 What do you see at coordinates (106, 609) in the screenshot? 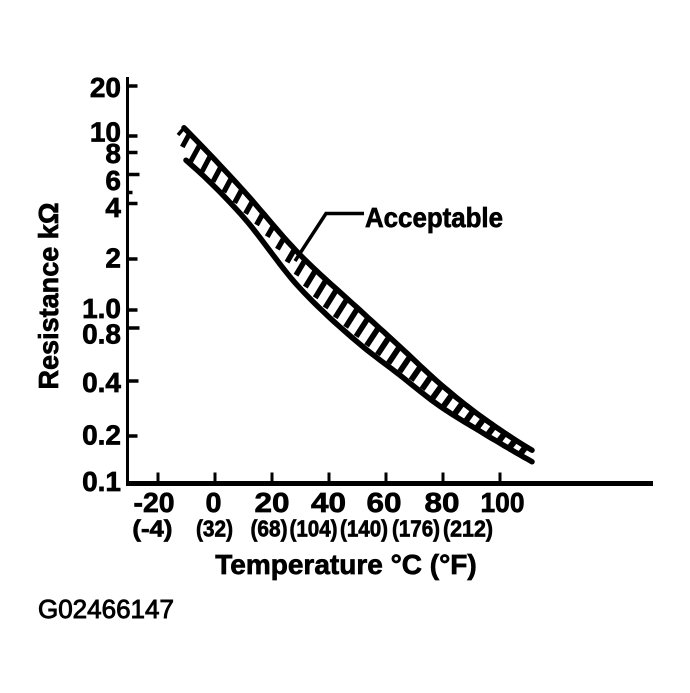
I see `svg-text: G02466147` at bounding box center [106, 609].